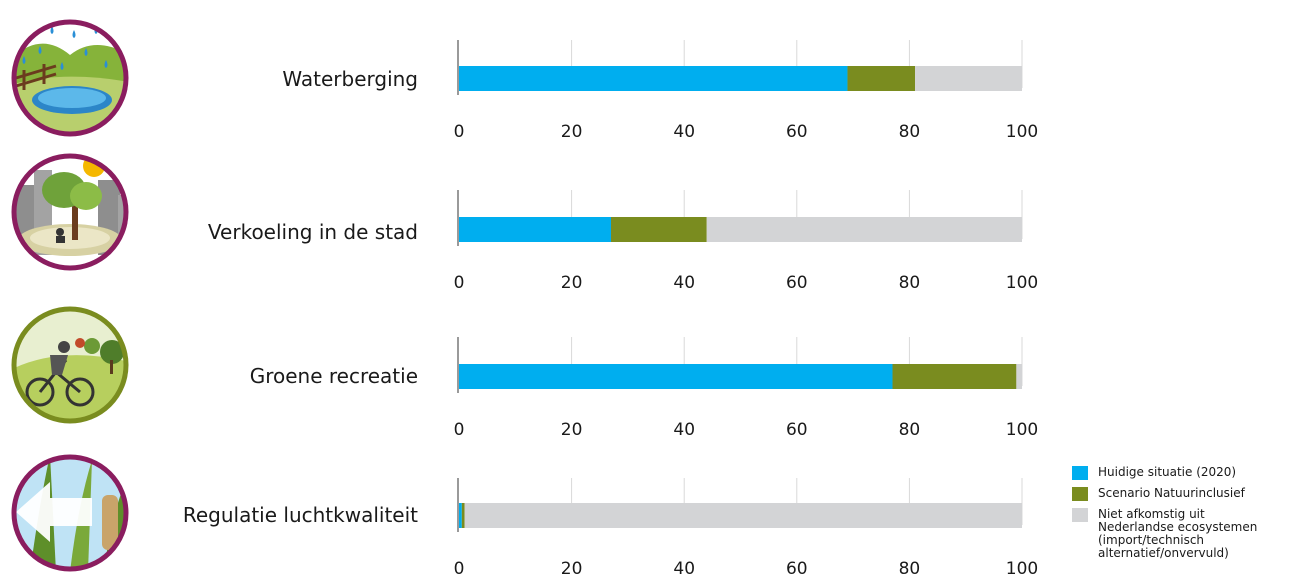 This screenshot has width=1297, height=583. I want to click on legend-item: Huidige situatie (2020), so click(1184, 473).